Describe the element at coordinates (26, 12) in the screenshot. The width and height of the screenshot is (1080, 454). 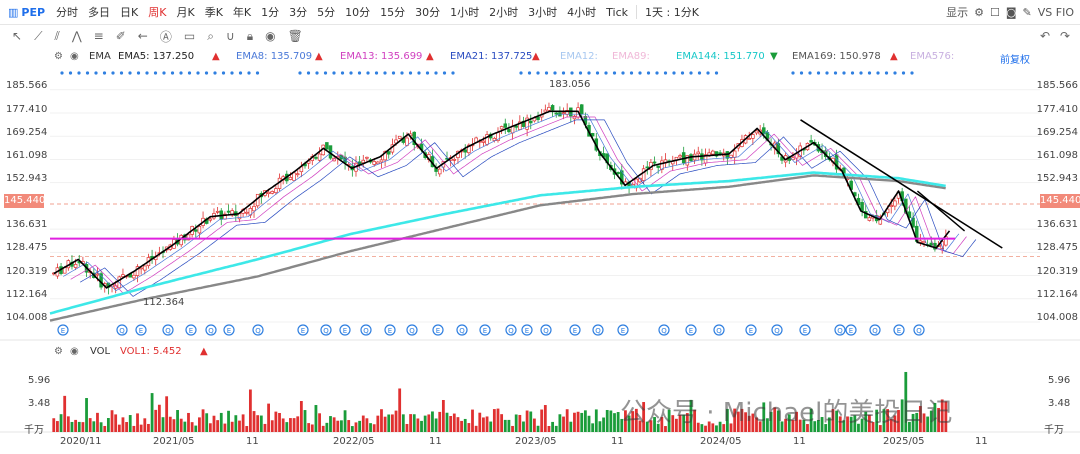
I see `symbol-selector: ▥ PEP` at that location.